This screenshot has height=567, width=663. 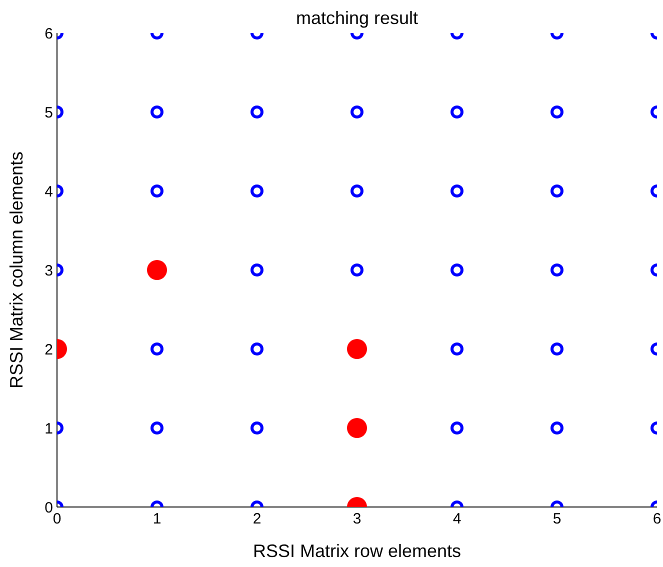 What do you see at coordinates (157, 519) in the screenshot?
I see `x-tick-label: 1` at bounding box center [157, 519].